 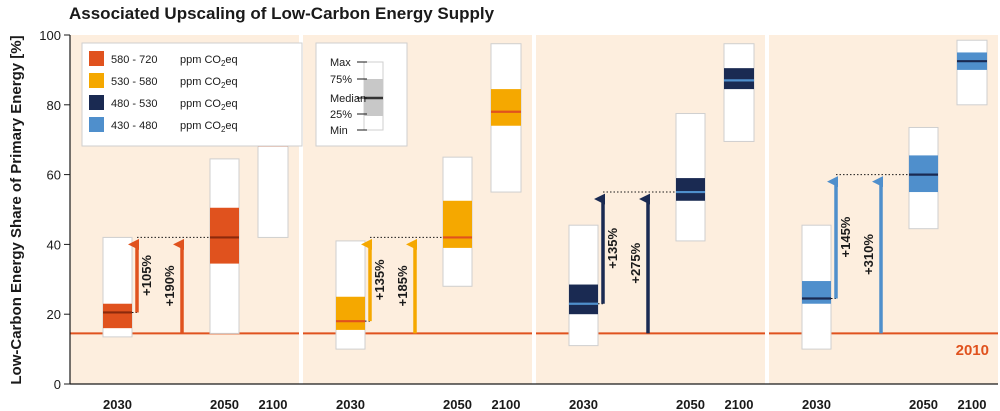 What do you see at coordinates (341, 115) in the screenshot?
I see `statistic-legend-label-4: 25%` at bounding box center [341, 115].